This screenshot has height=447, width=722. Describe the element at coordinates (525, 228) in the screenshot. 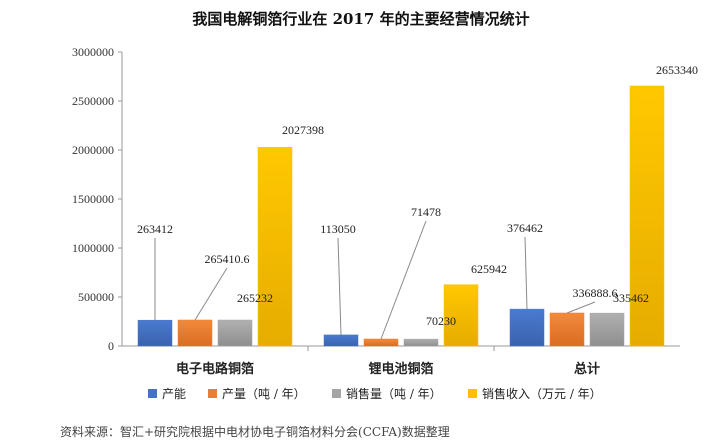

I see `data-label: 376462` at that location.